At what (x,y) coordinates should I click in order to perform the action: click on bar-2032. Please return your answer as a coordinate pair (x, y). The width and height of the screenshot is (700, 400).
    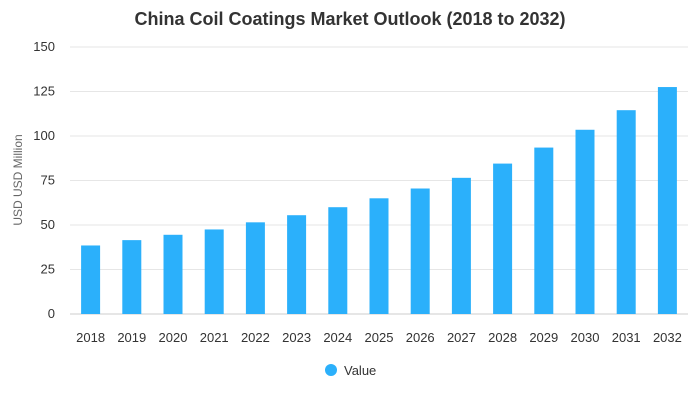
    Looking at the image, I should click on (667, 200).